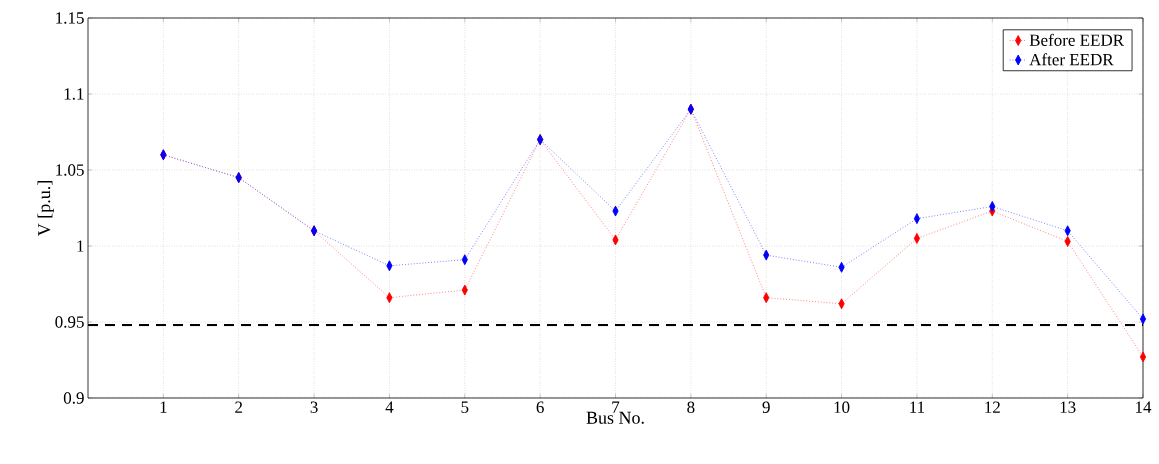  I want to click on x-tick-label: 2, so click(239, 407).